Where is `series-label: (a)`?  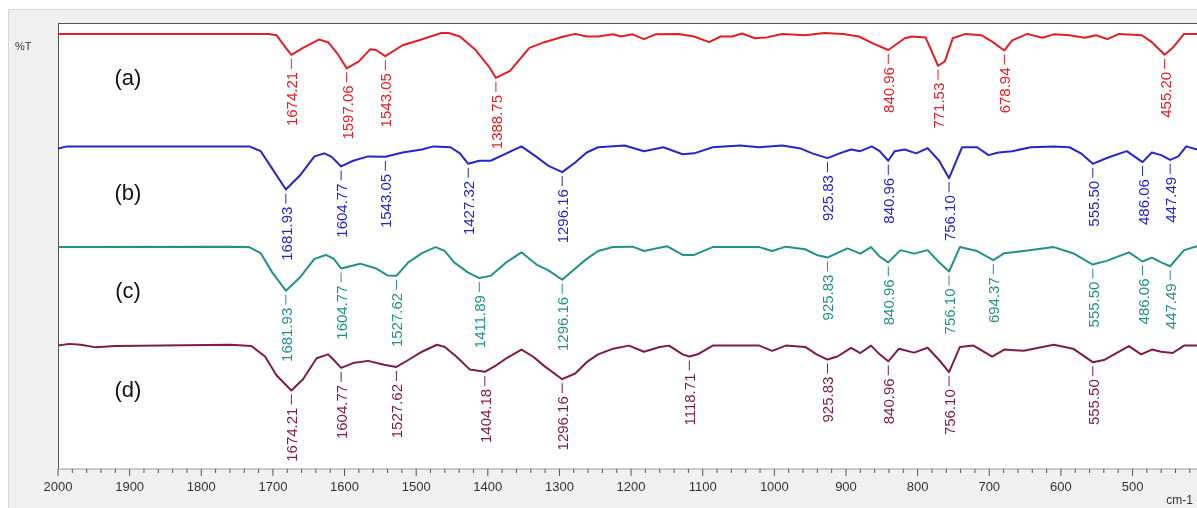
series-label: (a) is located at coordinates (128, 77).